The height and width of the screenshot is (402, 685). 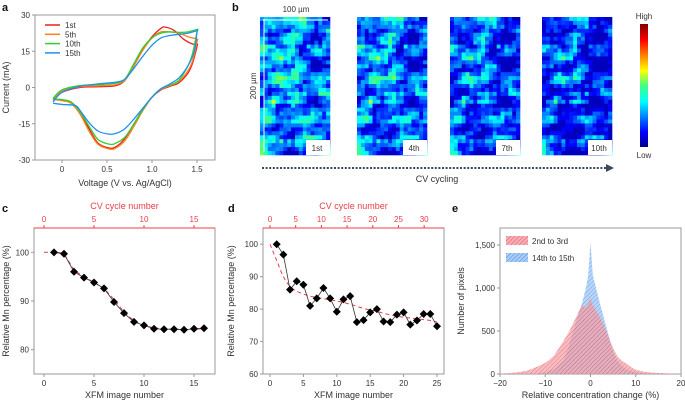 I want to click on x-tick-label: 15, so click(x=194, y=383).